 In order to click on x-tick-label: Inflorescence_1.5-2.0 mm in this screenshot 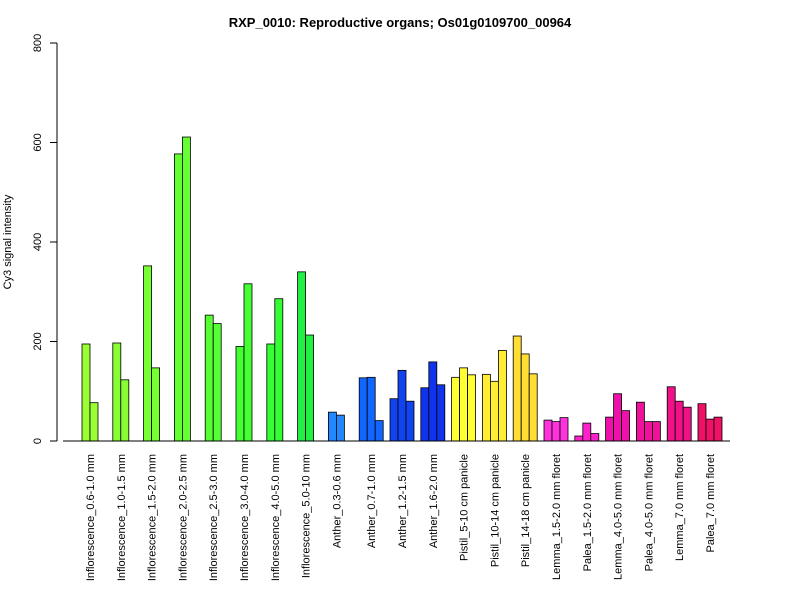, I will do `click(153, 517)`.